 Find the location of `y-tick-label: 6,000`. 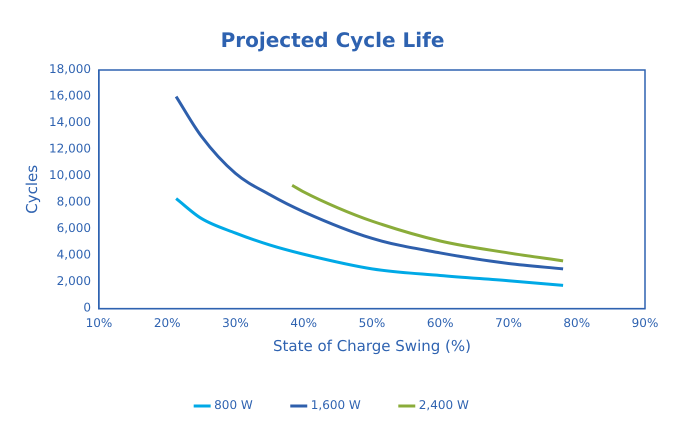

y-tick-label: 6,000 is located at coordinates (73, 228).